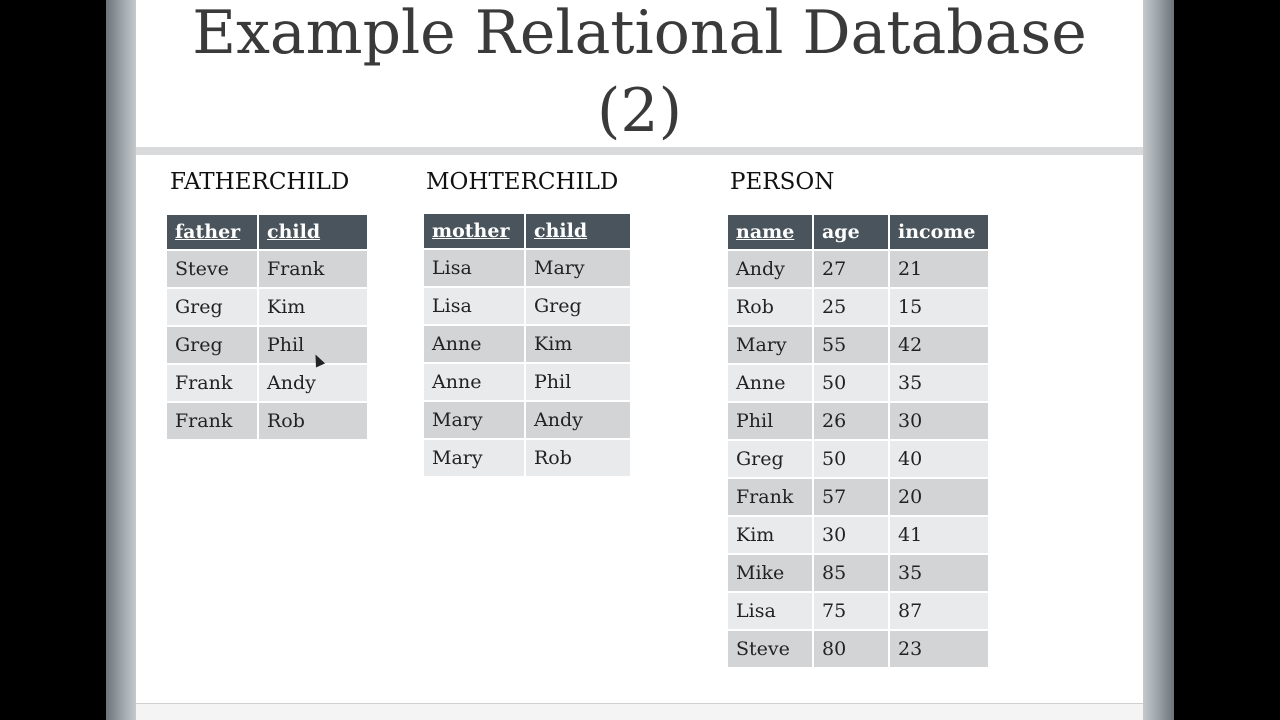 Image resolution: width=1280 pixels, height=720 pixels. I want to click on slide-bottom-band, so click(639, 712).